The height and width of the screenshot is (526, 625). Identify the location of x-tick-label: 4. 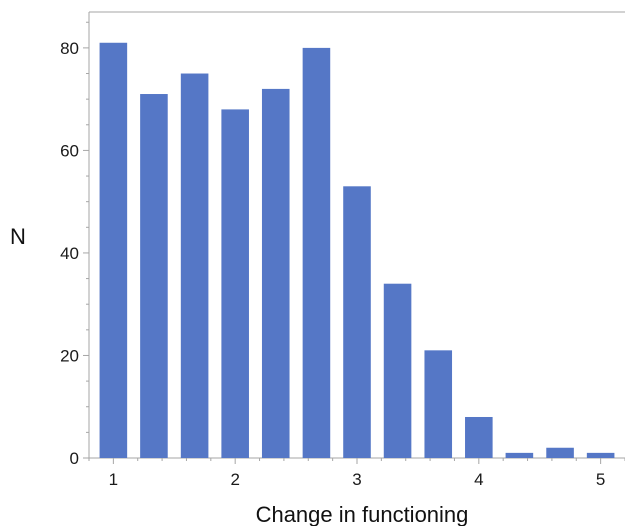
(478, 479).